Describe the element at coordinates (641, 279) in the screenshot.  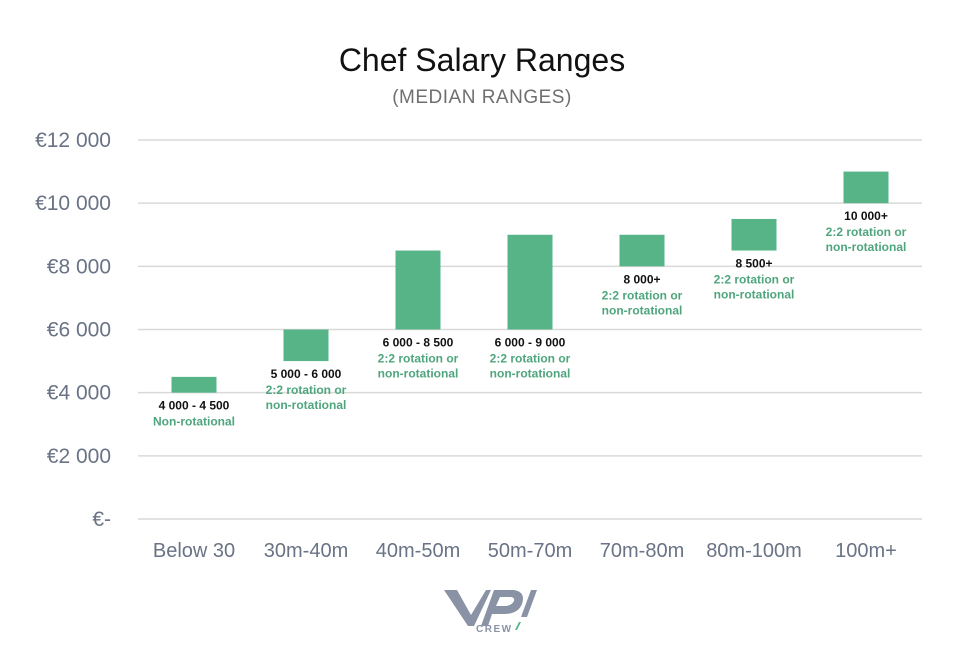
I see `range-value-label: 8 000+` at that location.